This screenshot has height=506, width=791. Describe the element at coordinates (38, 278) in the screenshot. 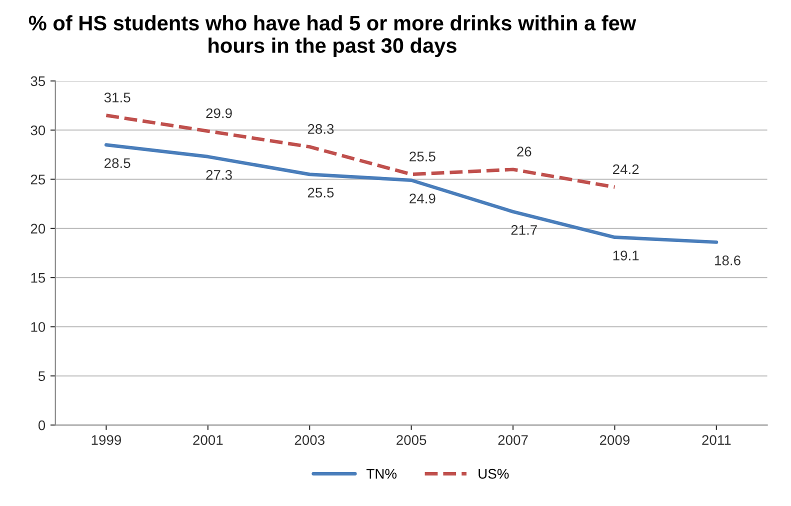

I see `y-tick-label: 15` at that location.